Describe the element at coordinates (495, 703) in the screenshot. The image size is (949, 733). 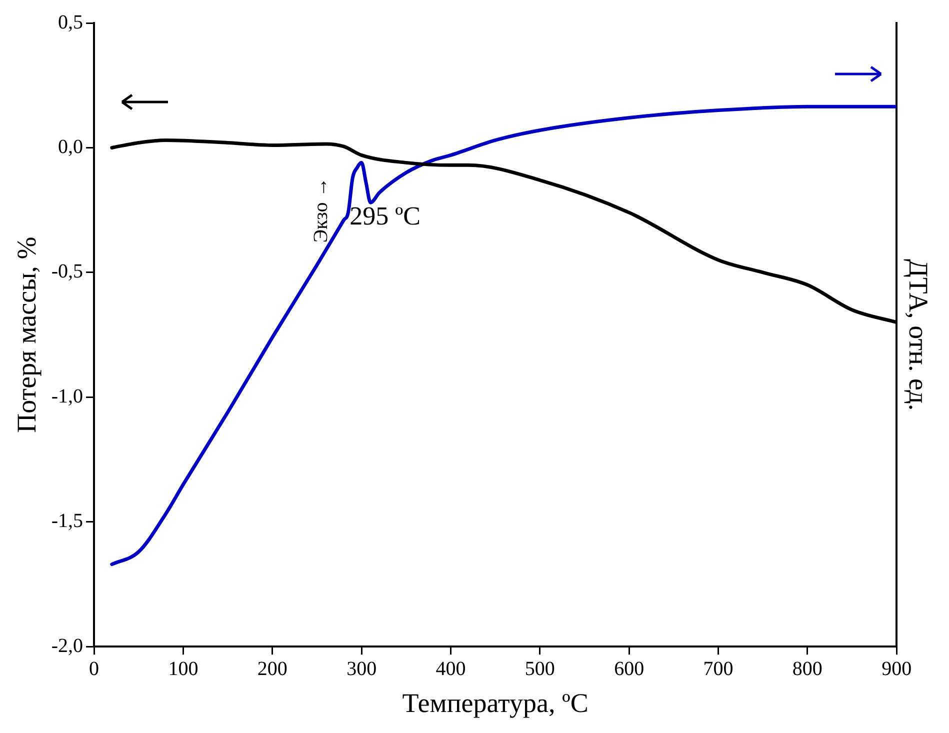
I see `x-axis-title: Температура, ºC` at that location.